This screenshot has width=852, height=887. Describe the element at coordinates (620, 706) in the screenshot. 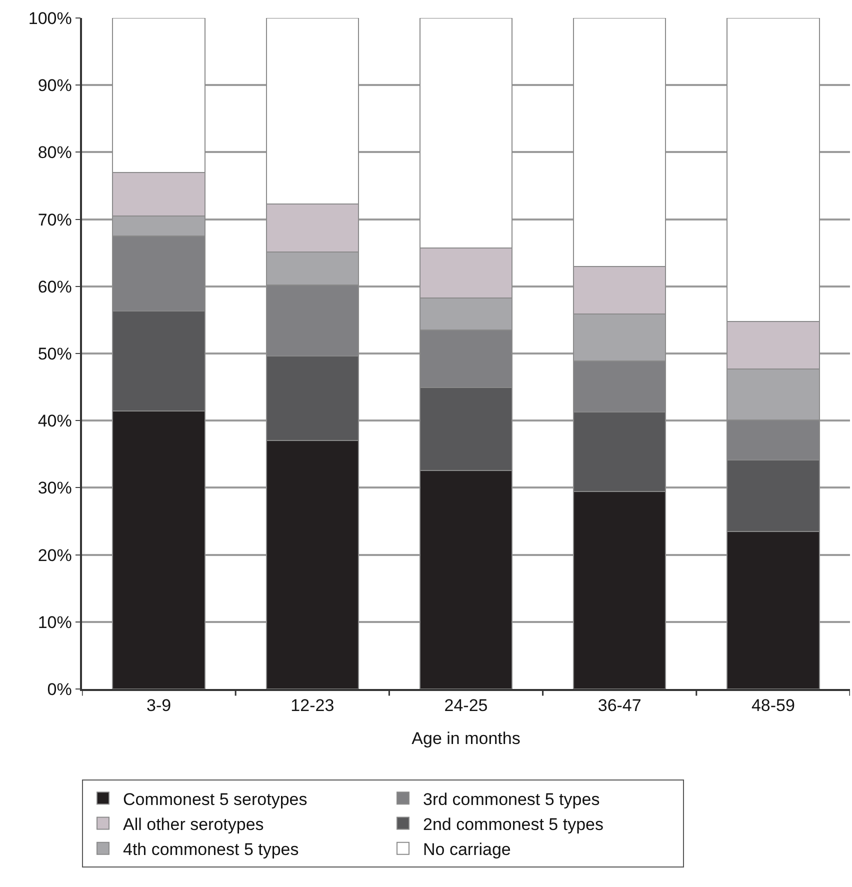

I see `x-tick-label: 36-47` at that location.